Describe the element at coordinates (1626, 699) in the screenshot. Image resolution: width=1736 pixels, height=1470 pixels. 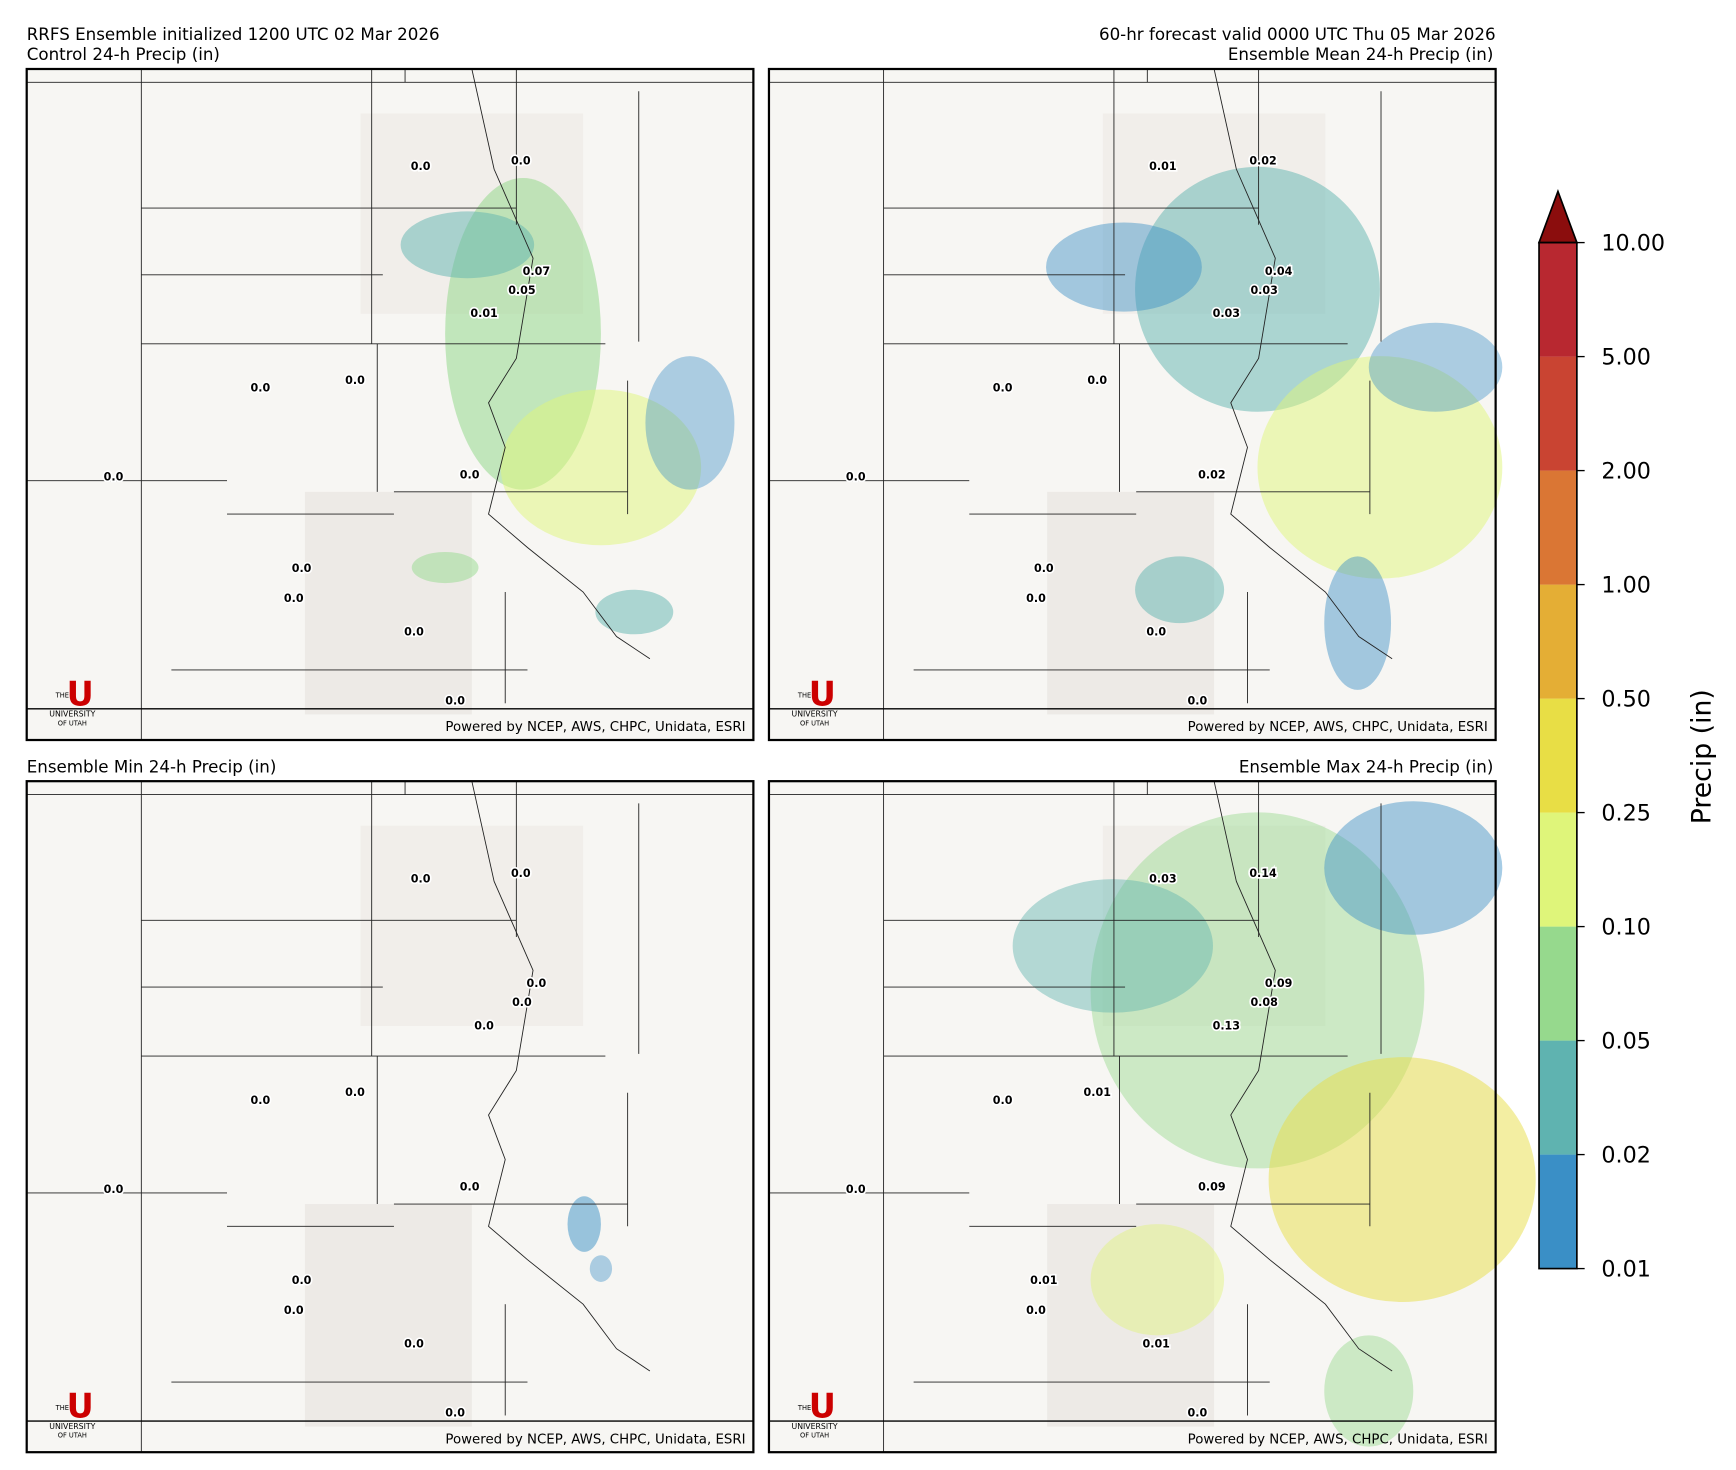
I see `colorbar-tick-label: 0.50` at that location.